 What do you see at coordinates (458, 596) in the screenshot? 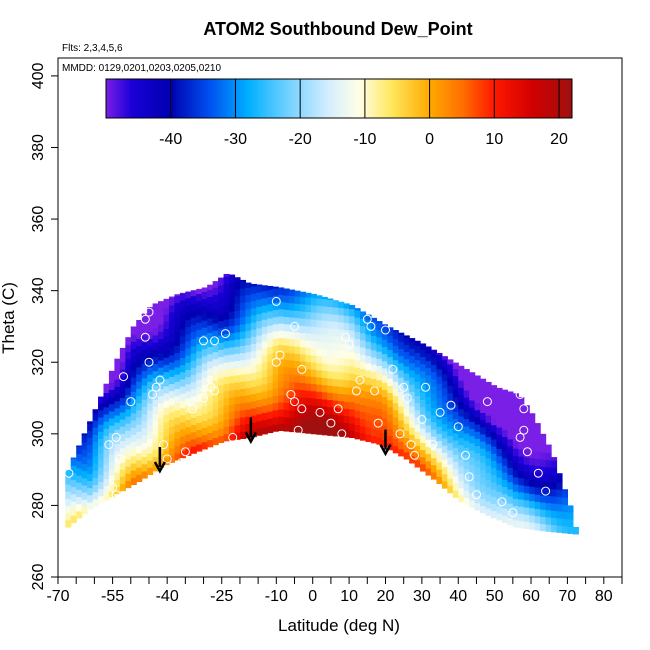
I see `x-tick-label: 40` at bounding box center [458, 596].